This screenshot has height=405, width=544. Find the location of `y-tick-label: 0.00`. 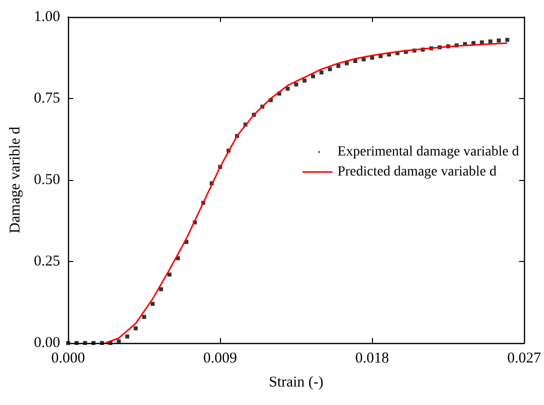

y-tick-label: 0.00 is located at coordinates (47, 343).